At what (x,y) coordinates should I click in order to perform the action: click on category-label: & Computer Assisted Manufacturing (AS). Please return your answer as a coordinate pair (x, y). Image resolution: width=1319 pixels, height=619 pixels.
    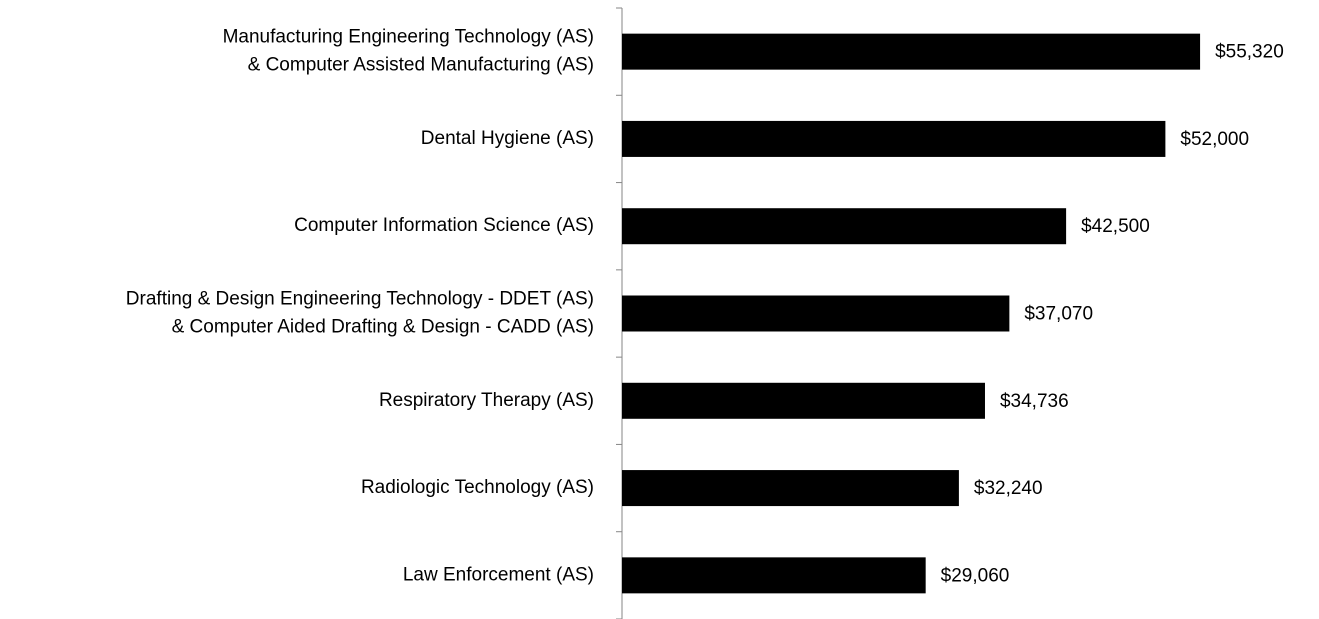
    Looking at the image, I should click on (421, 65).